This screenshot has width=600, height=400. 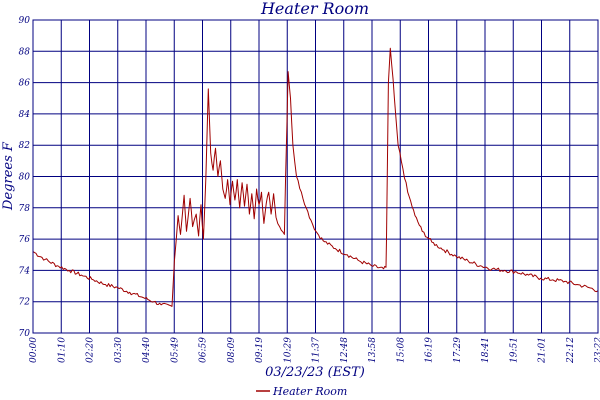 I want to click on x-tick-label: 16:19, so click(x=430, y=350).